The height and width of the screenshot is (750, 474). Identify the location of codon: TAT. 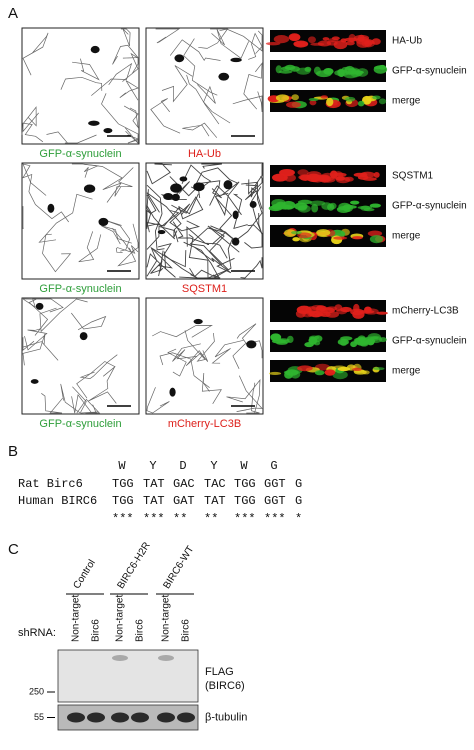
(154, 484).